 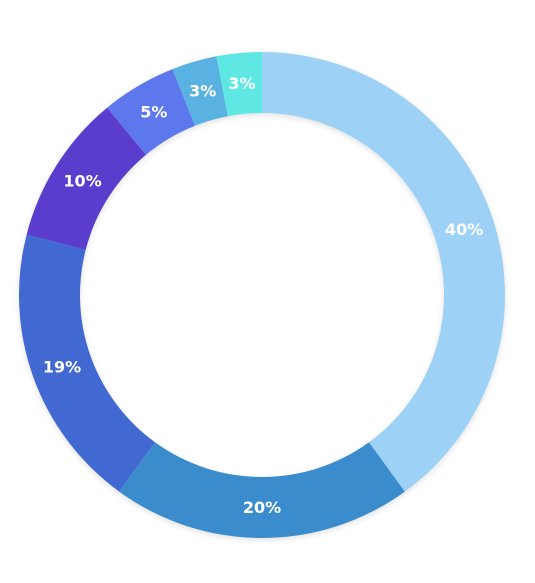 I want to click on slice-label-4: 5%, so click(x=153, y=112).